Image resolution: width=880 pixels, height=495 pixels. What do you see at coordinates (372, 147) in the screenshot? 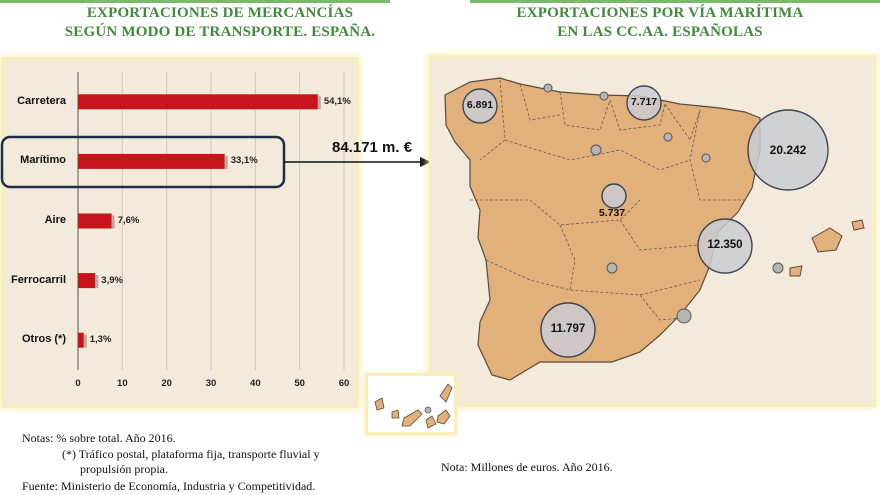
I see `maritime-total-label: 84.171 m. €` at bounding box center [372, 147].